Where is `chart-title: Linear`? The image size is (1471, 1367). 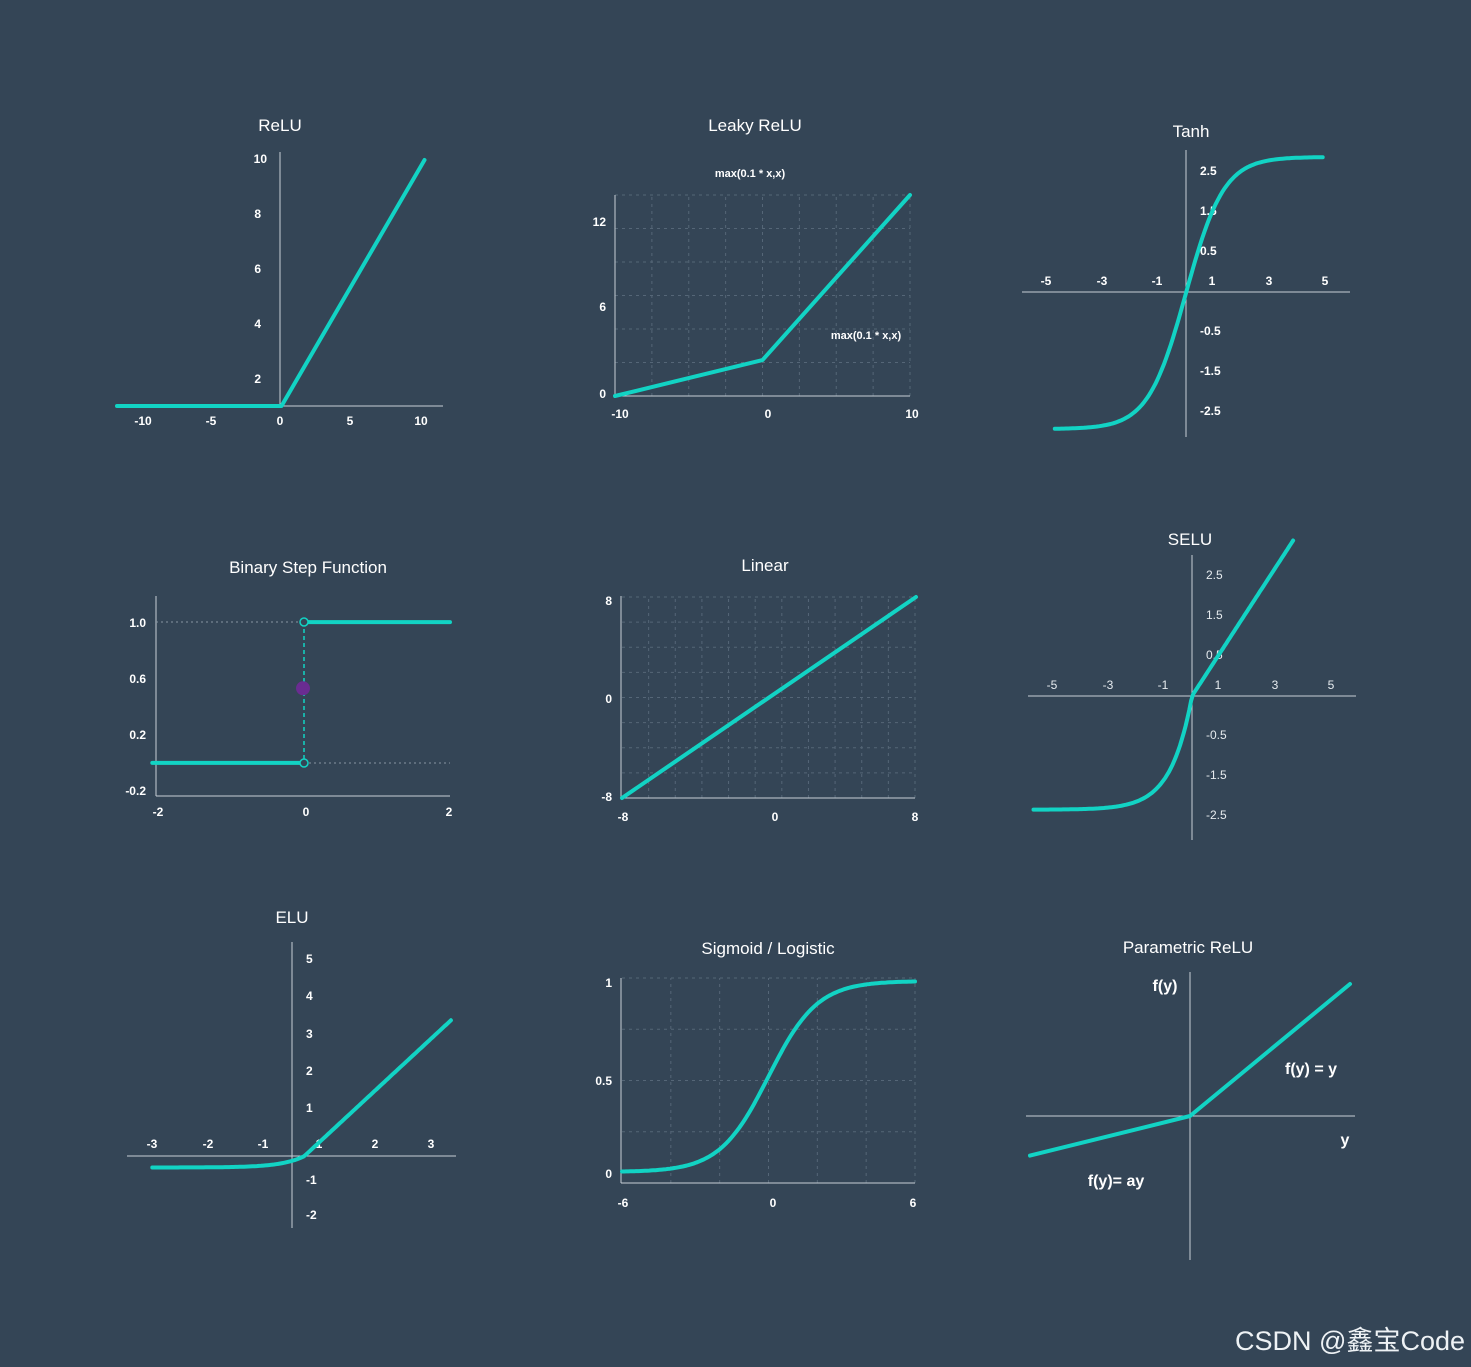 chart-title: Linear is located at coordinates (765, 565).